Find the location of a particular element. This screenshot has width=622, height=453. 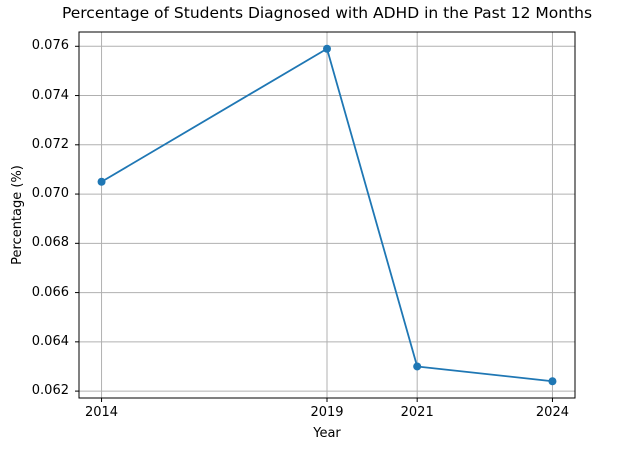

y-tick-label: 0.076 is located at coordinates (50, 46).